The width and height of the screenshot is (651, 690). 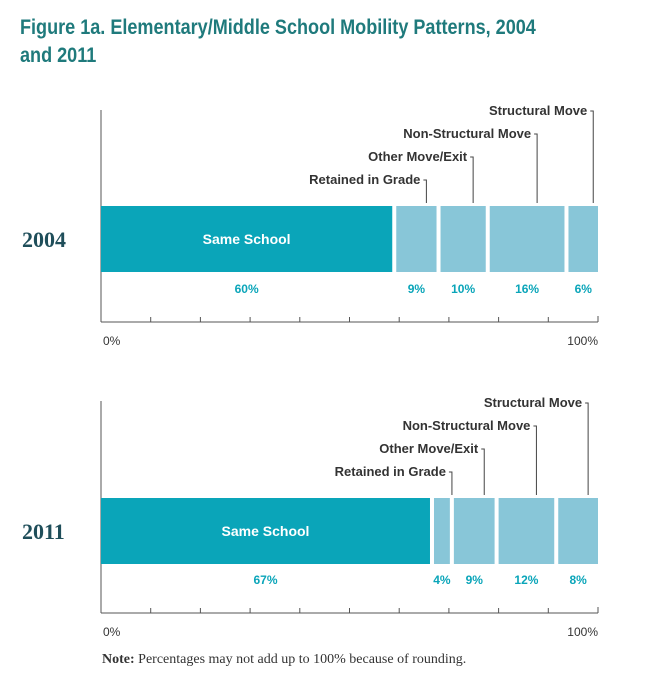 I want to click on value-label-2011-retained-in-grade: 4%, so click(x=442, y=580).